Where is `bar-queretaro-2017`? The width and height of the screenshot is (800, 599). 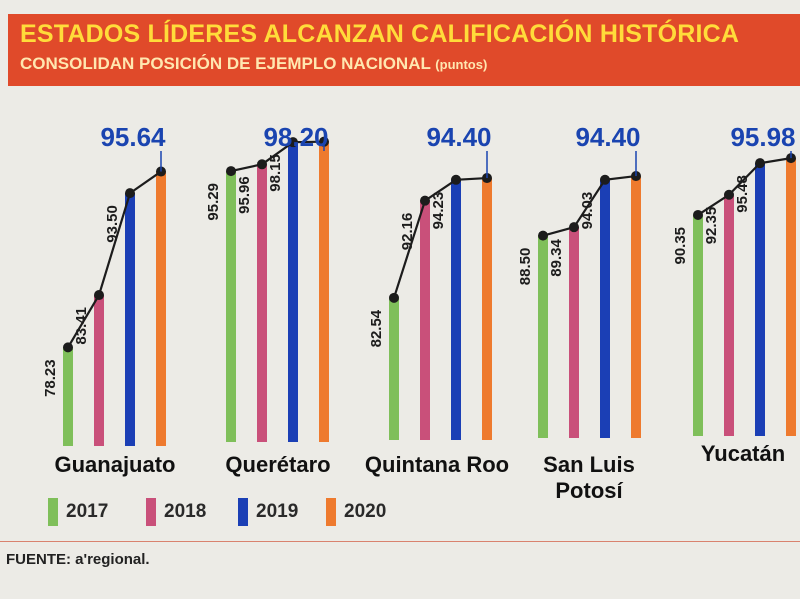 bar-queretaro-2017 is located at coordinates (231, 307).